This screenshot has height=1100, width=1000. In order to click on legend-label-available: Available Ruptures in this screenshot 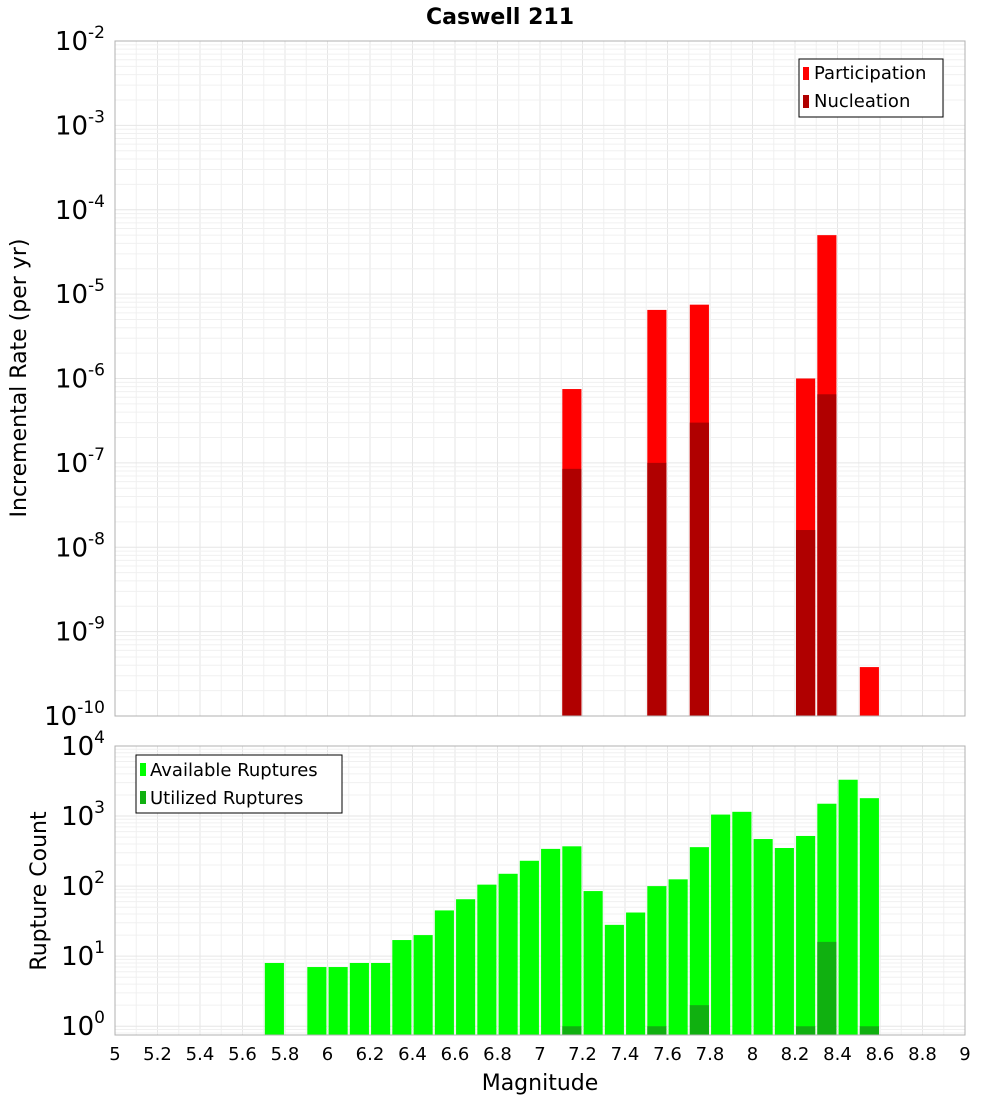, I will do `click(234, 770)`.